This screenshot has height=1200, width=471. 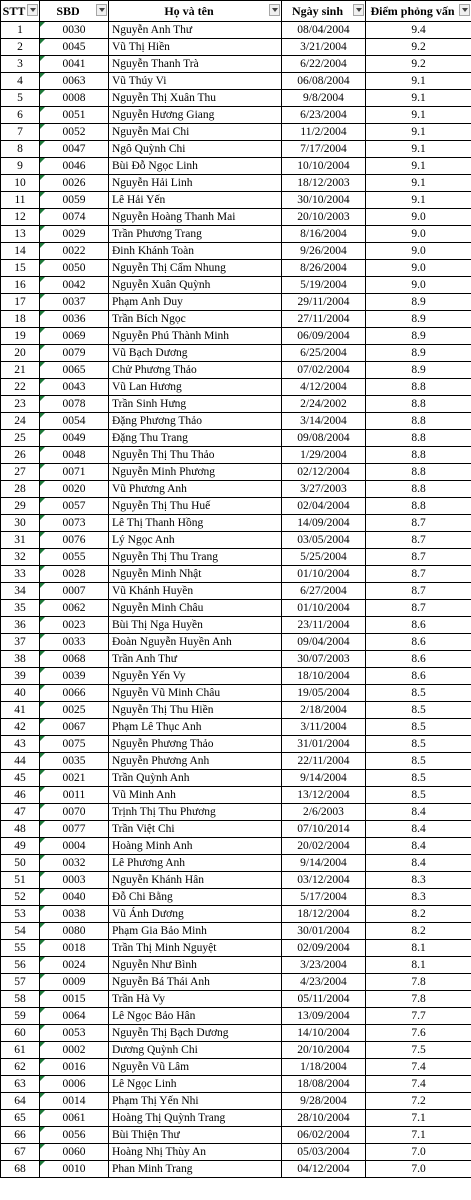 I want to click on table-row: 17 0037 Phạm Anh Duy 29/11/2004 8.9, so click(x=235, y=302).